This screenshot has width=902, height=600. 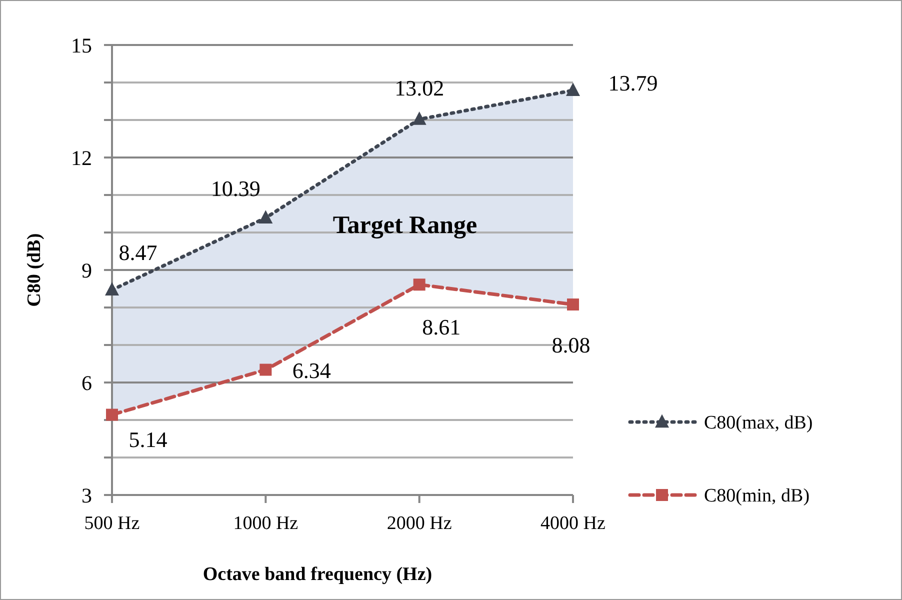 What do you see at coordinates (87, 495) in the screenshot?
I see `y-tick-label: 3` at bounding box center [87, 495].